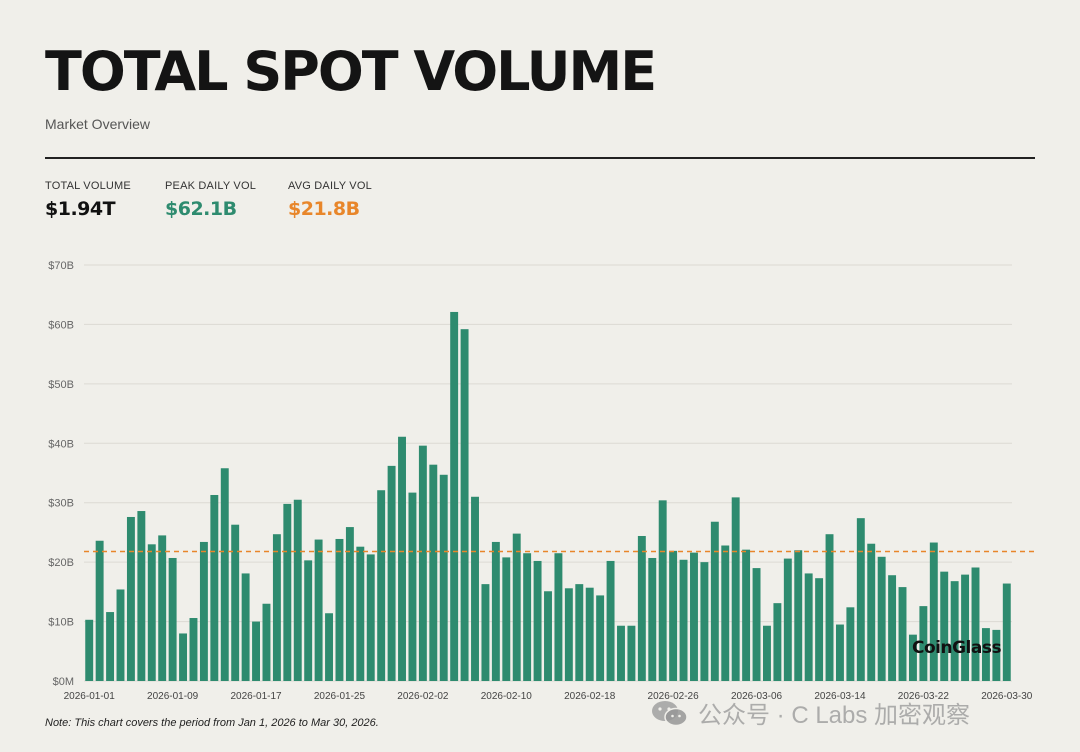  What do you see at coordinates (80, 209) in the screenshot?
I see `stat-value: $1.94T` at bounding box center [80, 209].